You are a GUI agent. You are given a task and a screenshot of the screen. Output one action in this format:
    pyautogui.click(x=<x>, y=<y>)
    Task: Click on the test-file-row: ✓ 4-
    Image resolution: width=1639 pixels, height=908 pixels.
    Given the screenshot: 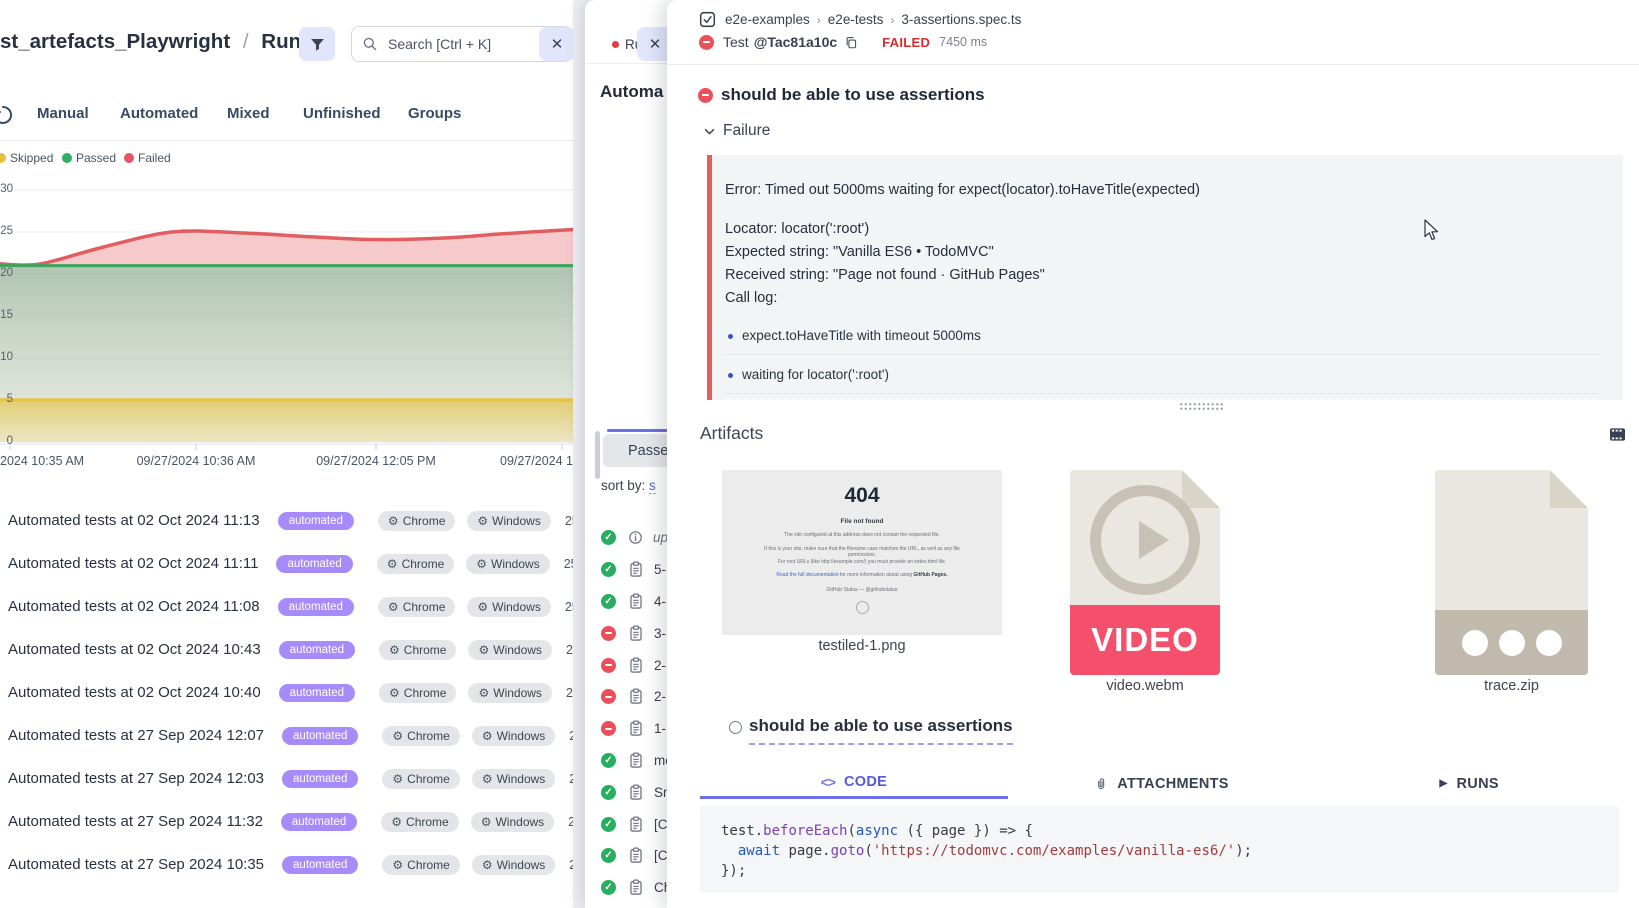 What is the action you would take?
    pyautogui.click(x=639, y=602)
    